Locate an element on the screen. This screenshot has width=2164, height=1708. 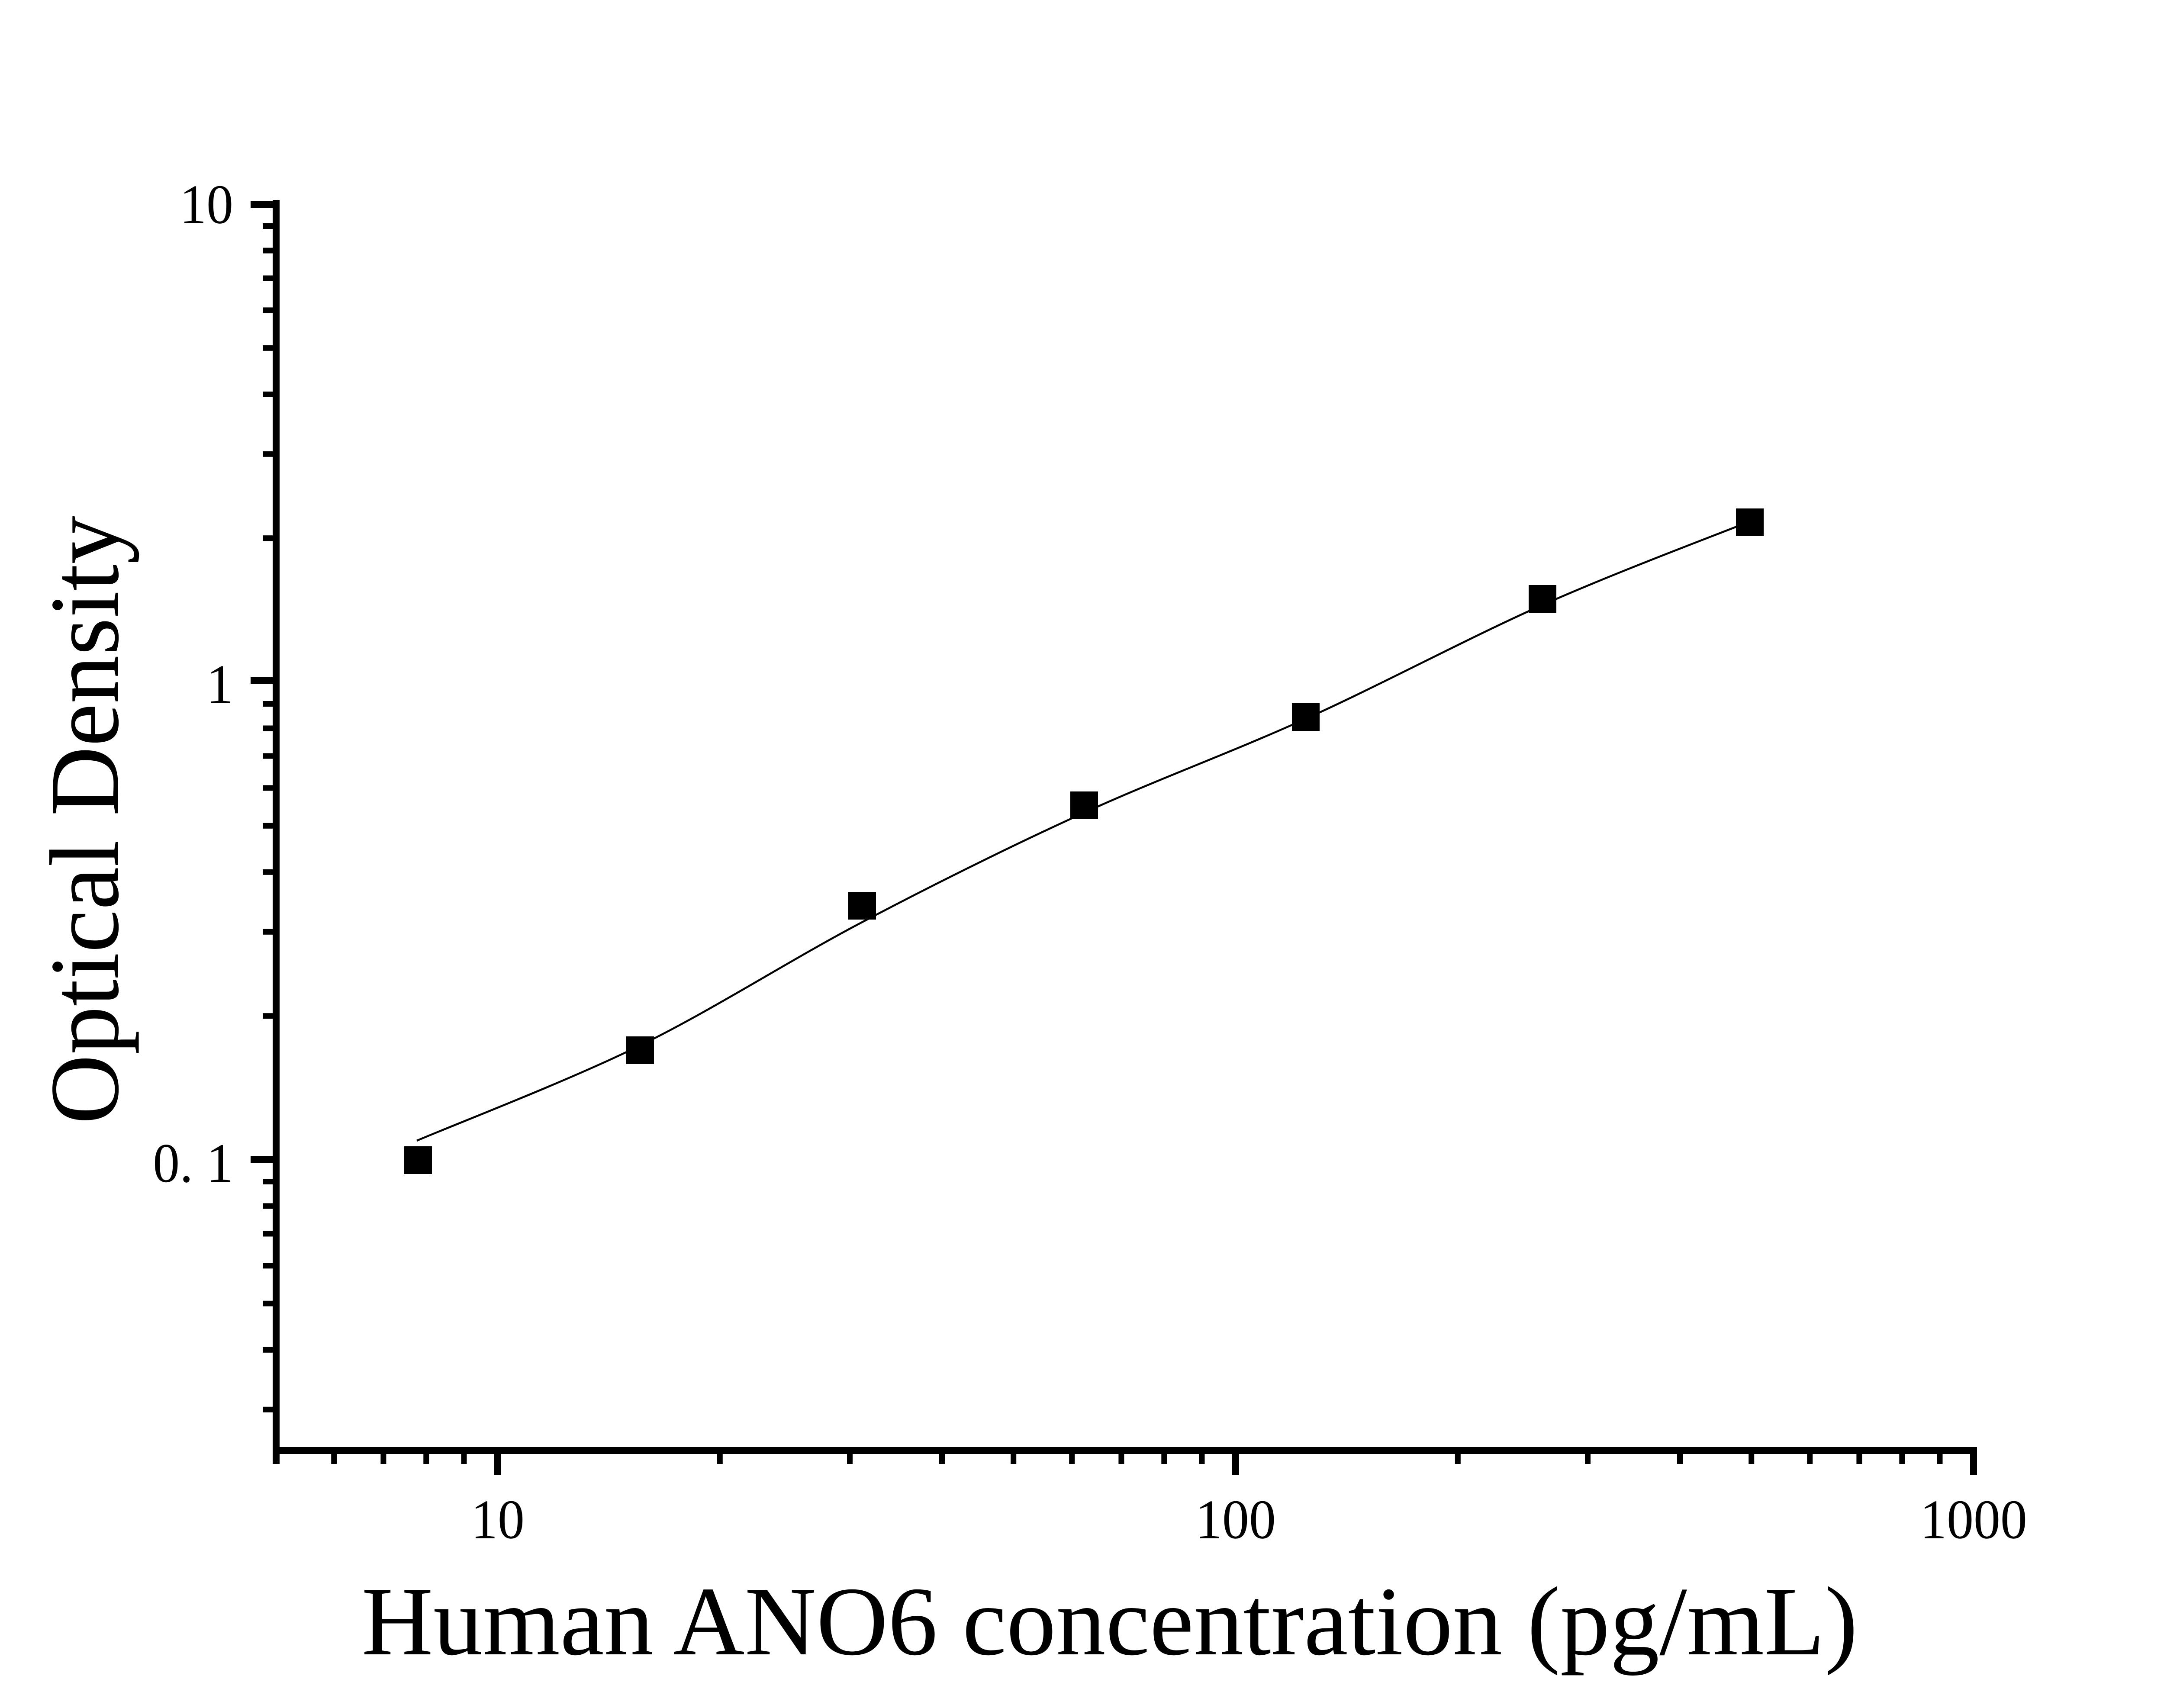
svg-text: 1000 is located at coordinates (1973, 1519).